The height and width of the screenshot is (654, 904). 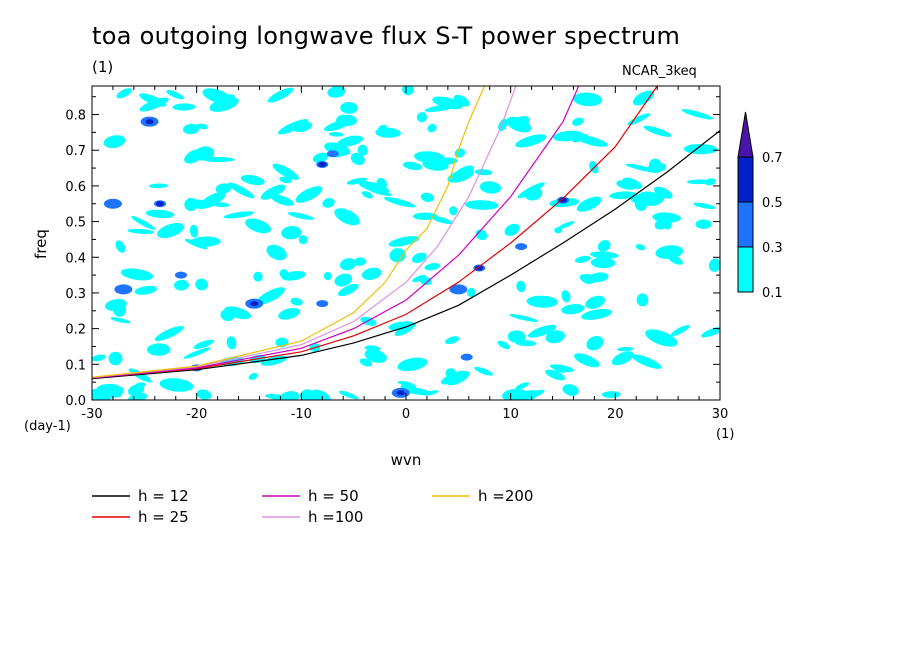 What do you see at coordinates (772, 203) in the screenshot?
I see `colorbar-label: 0.5` at bounding box center [772, 203].